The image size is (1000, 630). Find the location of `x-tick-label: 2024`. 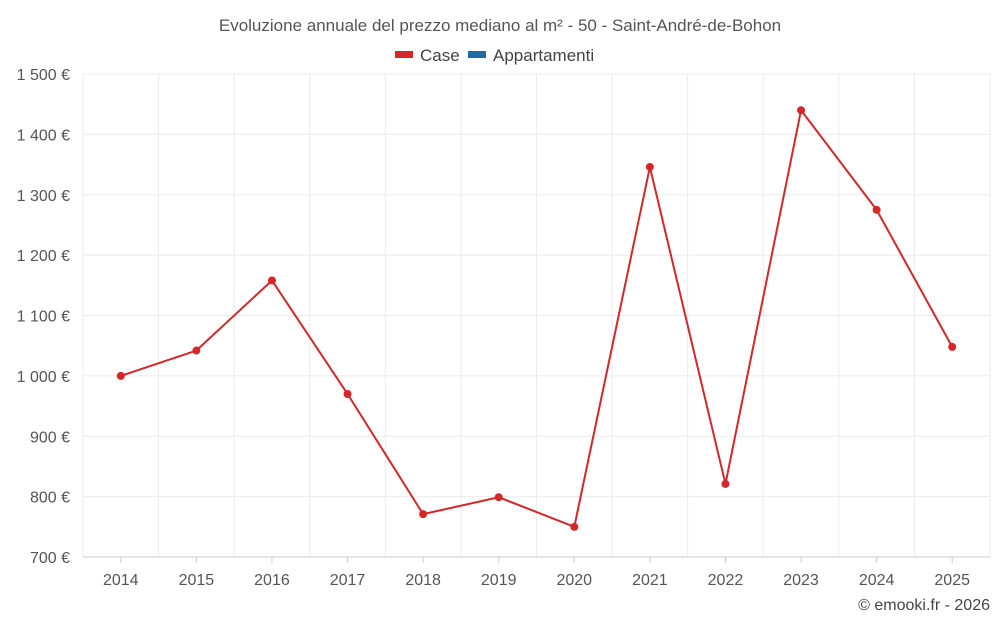

x-tick-label: 2024 is located at coordinates (877, 580).